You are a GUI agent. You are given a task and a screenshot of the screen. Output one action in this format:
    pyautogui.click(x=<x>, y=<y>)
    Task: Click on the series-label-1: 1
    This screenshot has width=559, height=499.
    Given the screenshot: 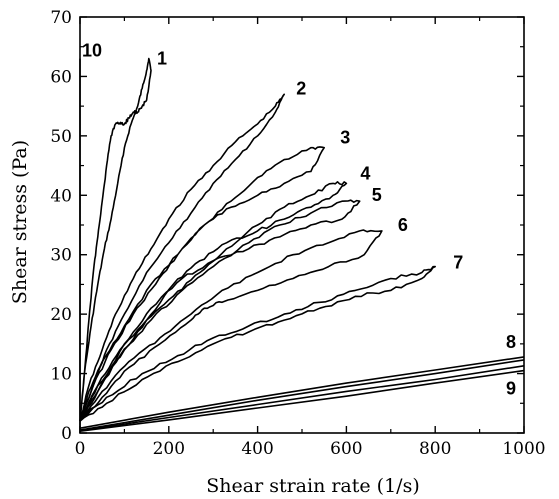 What is the action you would take?
    pyautogui.click(x=162, y=58)
    